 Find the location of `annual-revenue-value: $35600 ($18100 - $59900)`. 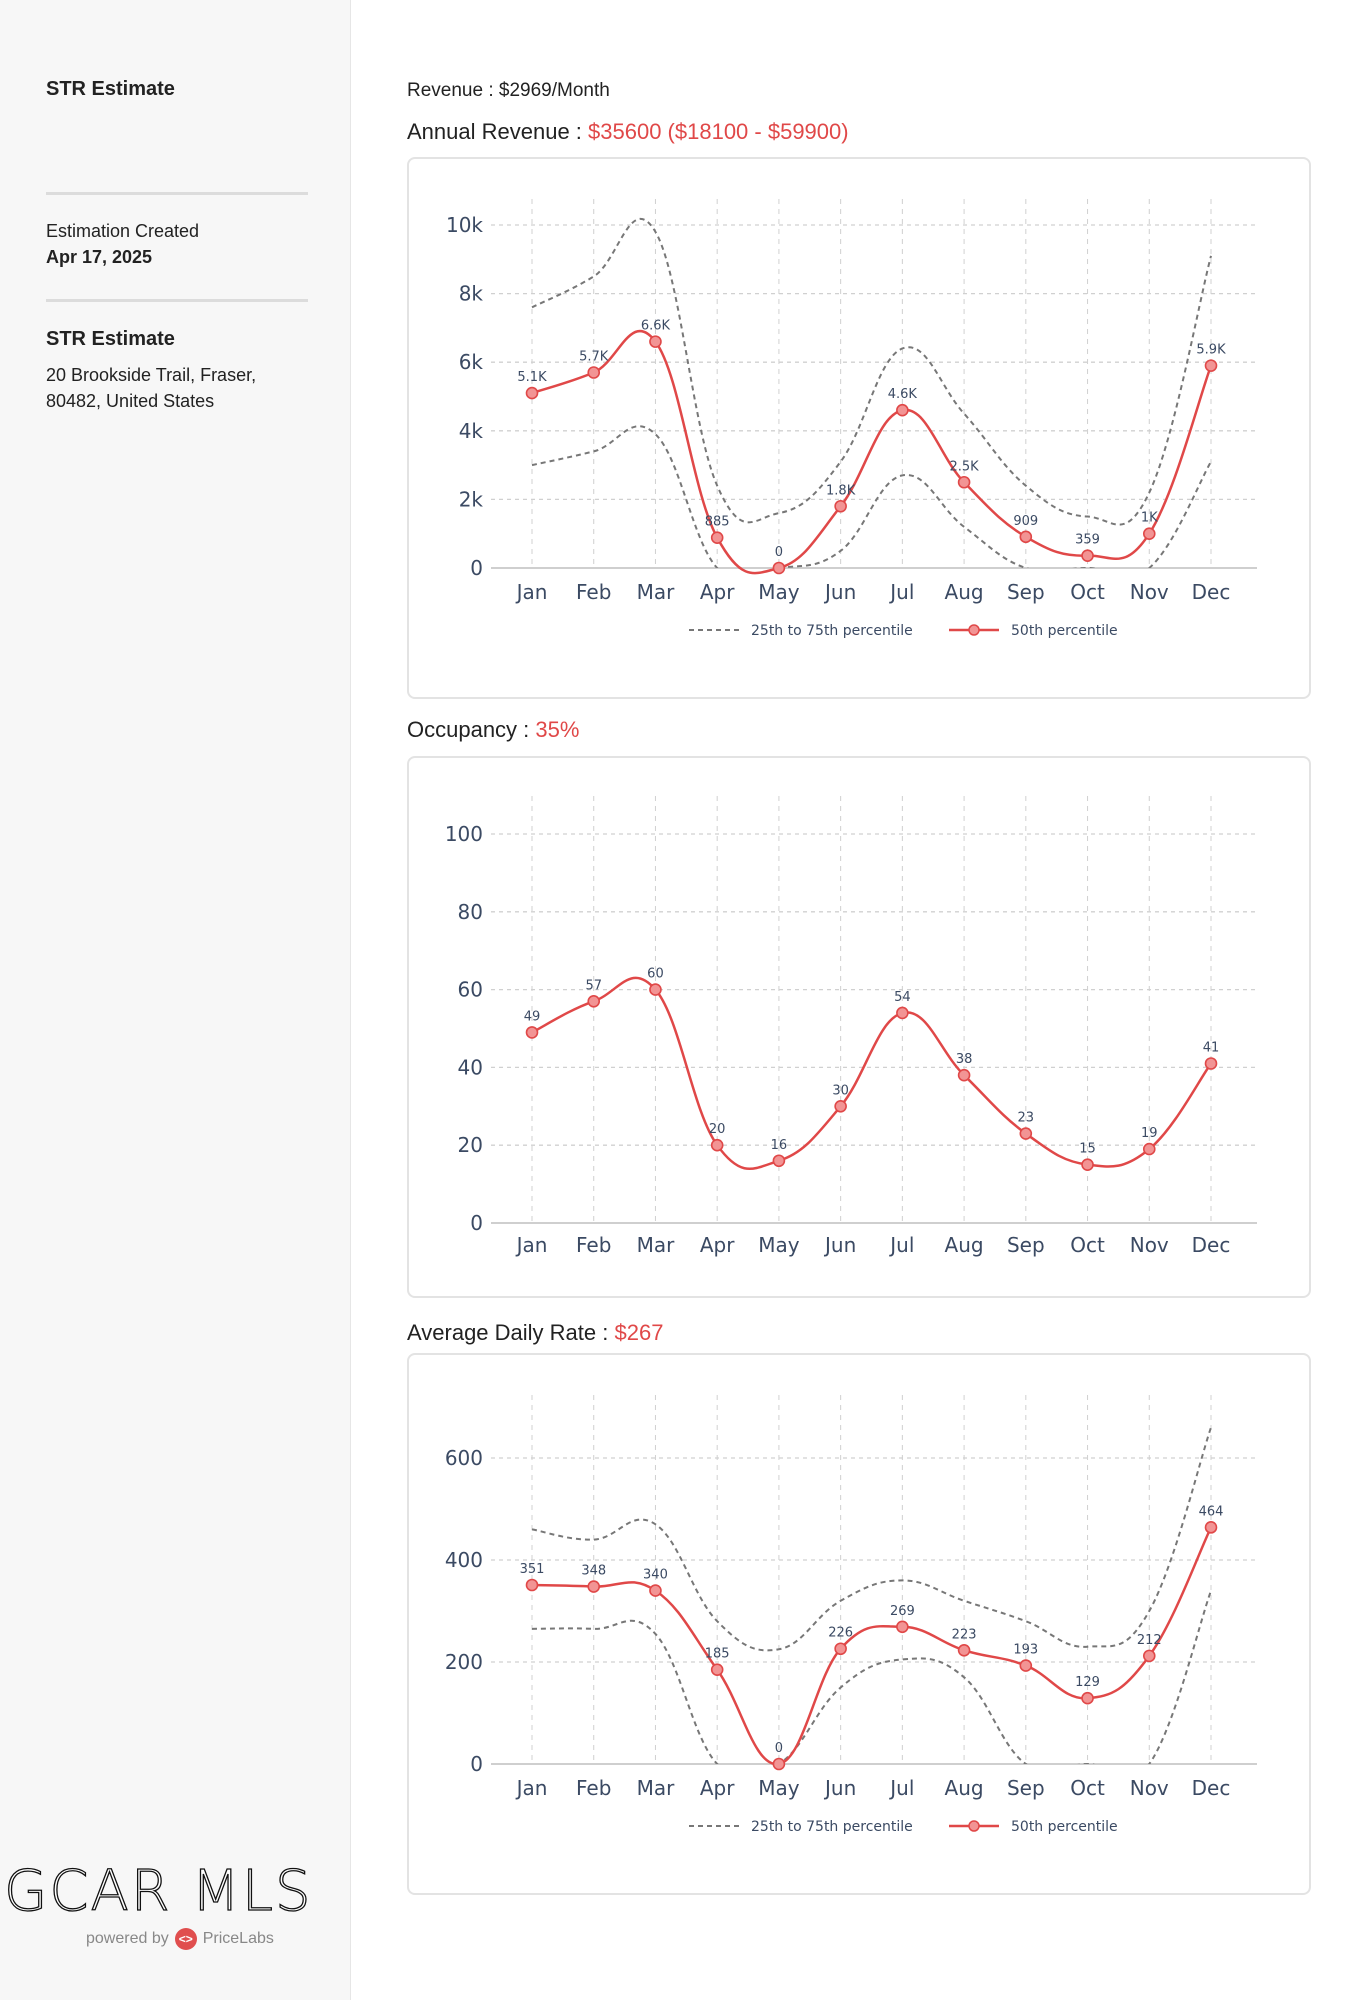

annual-revenue-value: $35600 ($18100 - $59900) is located at coordinates (718, 131).